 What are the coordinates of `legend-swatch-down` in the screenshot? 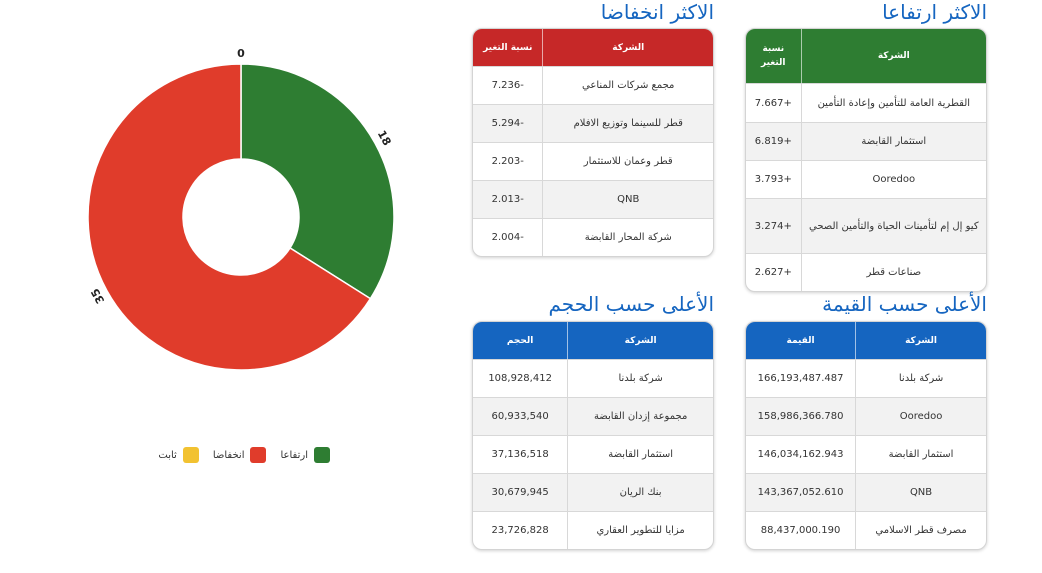 It's located at (258, 455).